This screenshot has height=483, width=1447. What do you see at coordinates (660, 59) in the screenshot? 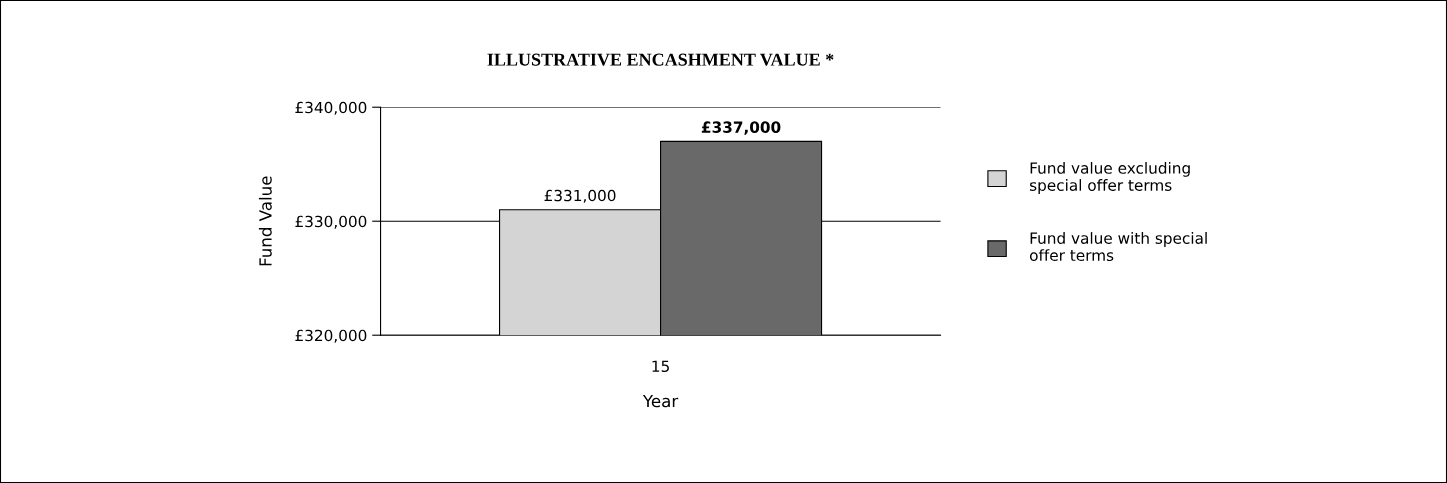
I see `chart-title: ILLUSTRATIVE ENCASHMENT VALUE *` at bounding box center [660, 59].